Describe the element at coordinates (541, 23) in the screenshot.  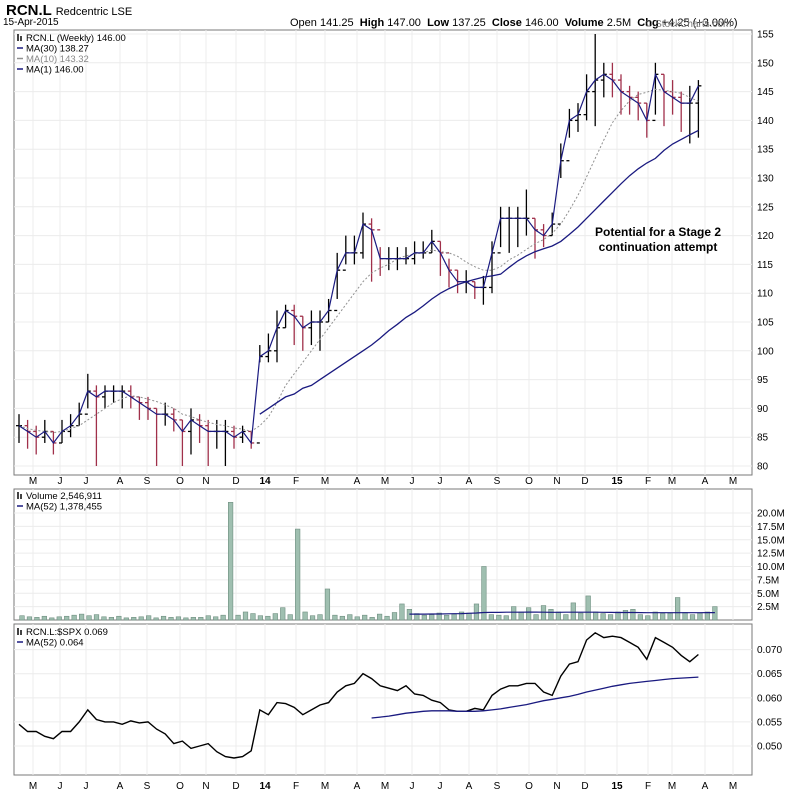
I see `close-value: 146.00` at that location.